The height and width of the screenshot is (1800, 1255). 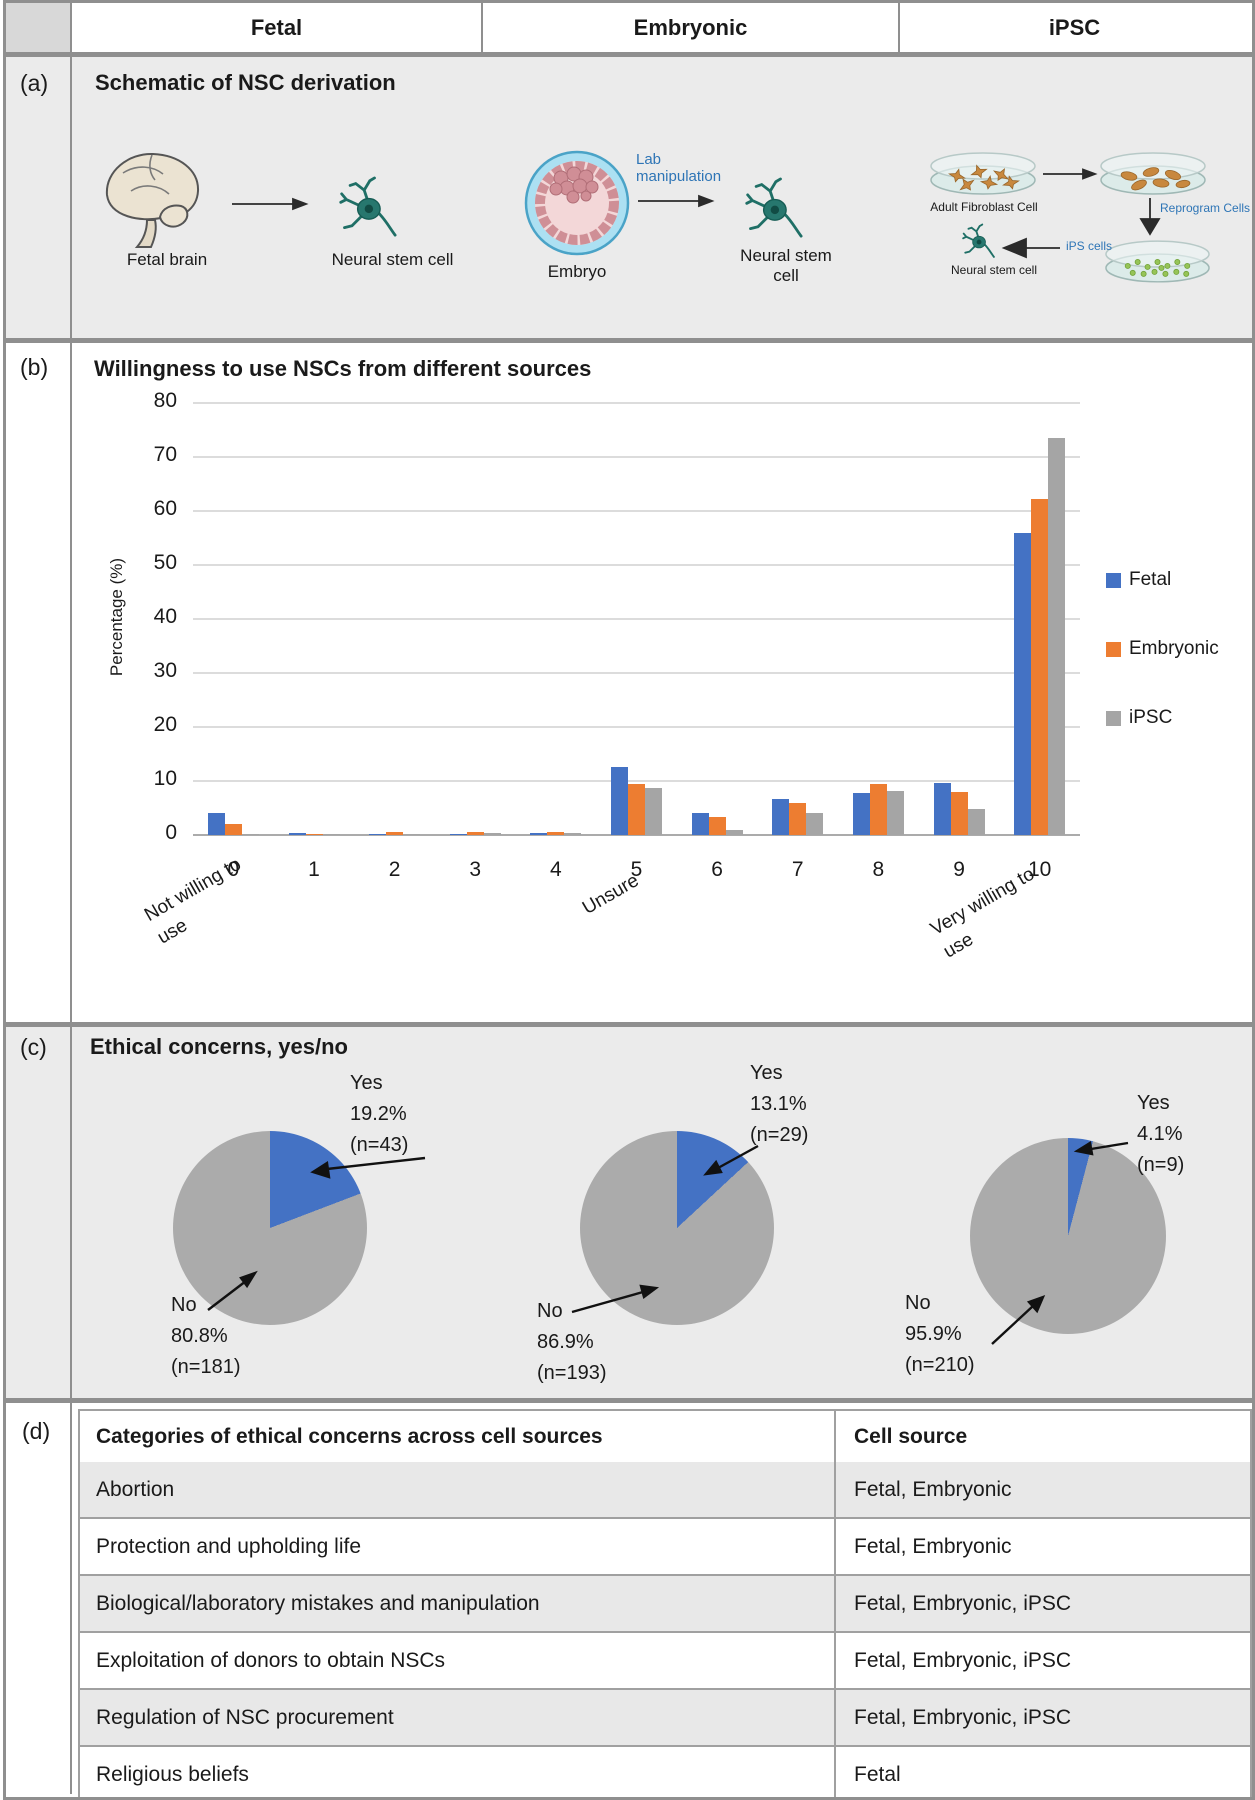 I want to click on legend-item-embryonic: Embryonic, so click(x=1162, y=649).